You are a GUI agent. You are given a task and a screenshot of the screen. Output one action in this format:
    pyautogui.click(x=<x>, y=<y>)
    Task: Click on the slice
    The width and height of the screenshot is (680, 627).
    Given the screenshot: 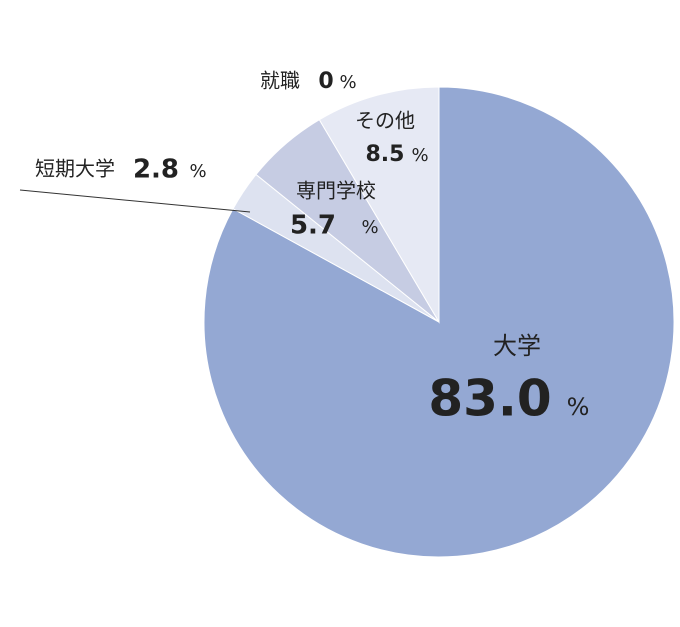 What is the action you would take?
    pyautogui.click(x=379, y=205)
    